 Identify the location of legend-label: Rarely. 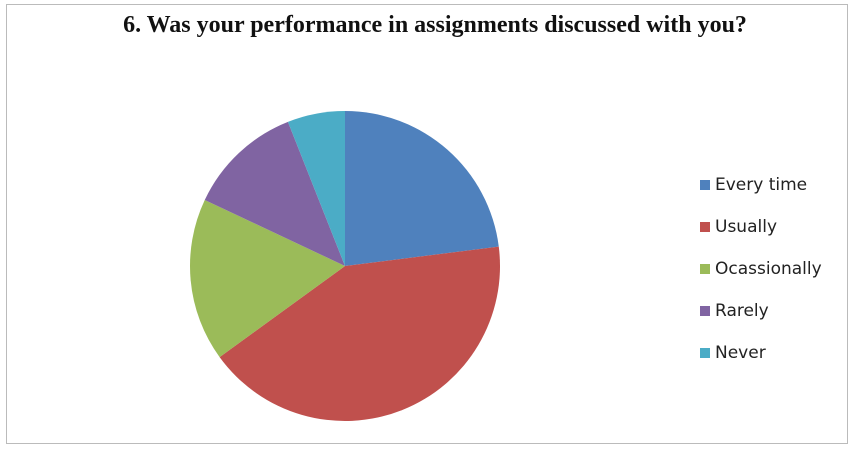
(742, 311).